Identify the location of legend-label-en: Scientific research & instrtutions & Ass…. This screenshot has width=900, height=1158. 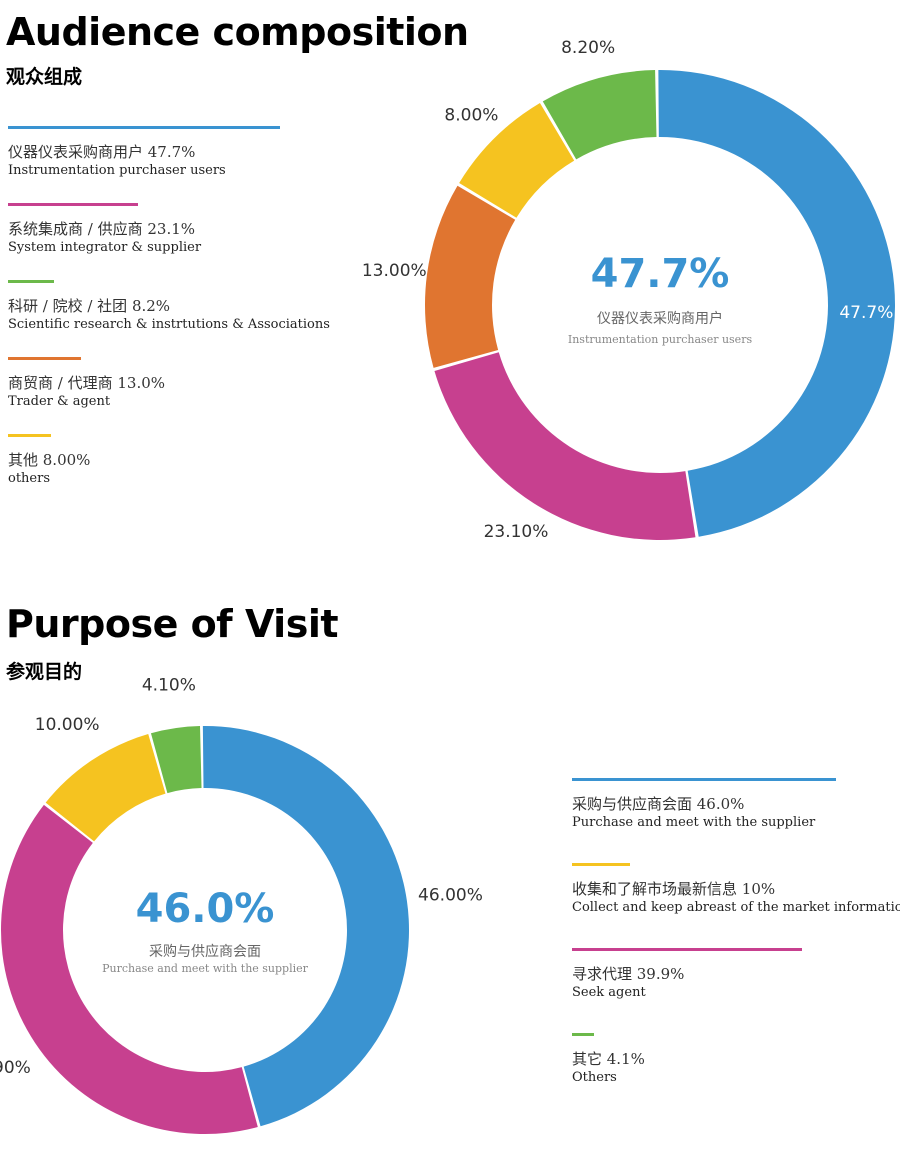
(169, 324).